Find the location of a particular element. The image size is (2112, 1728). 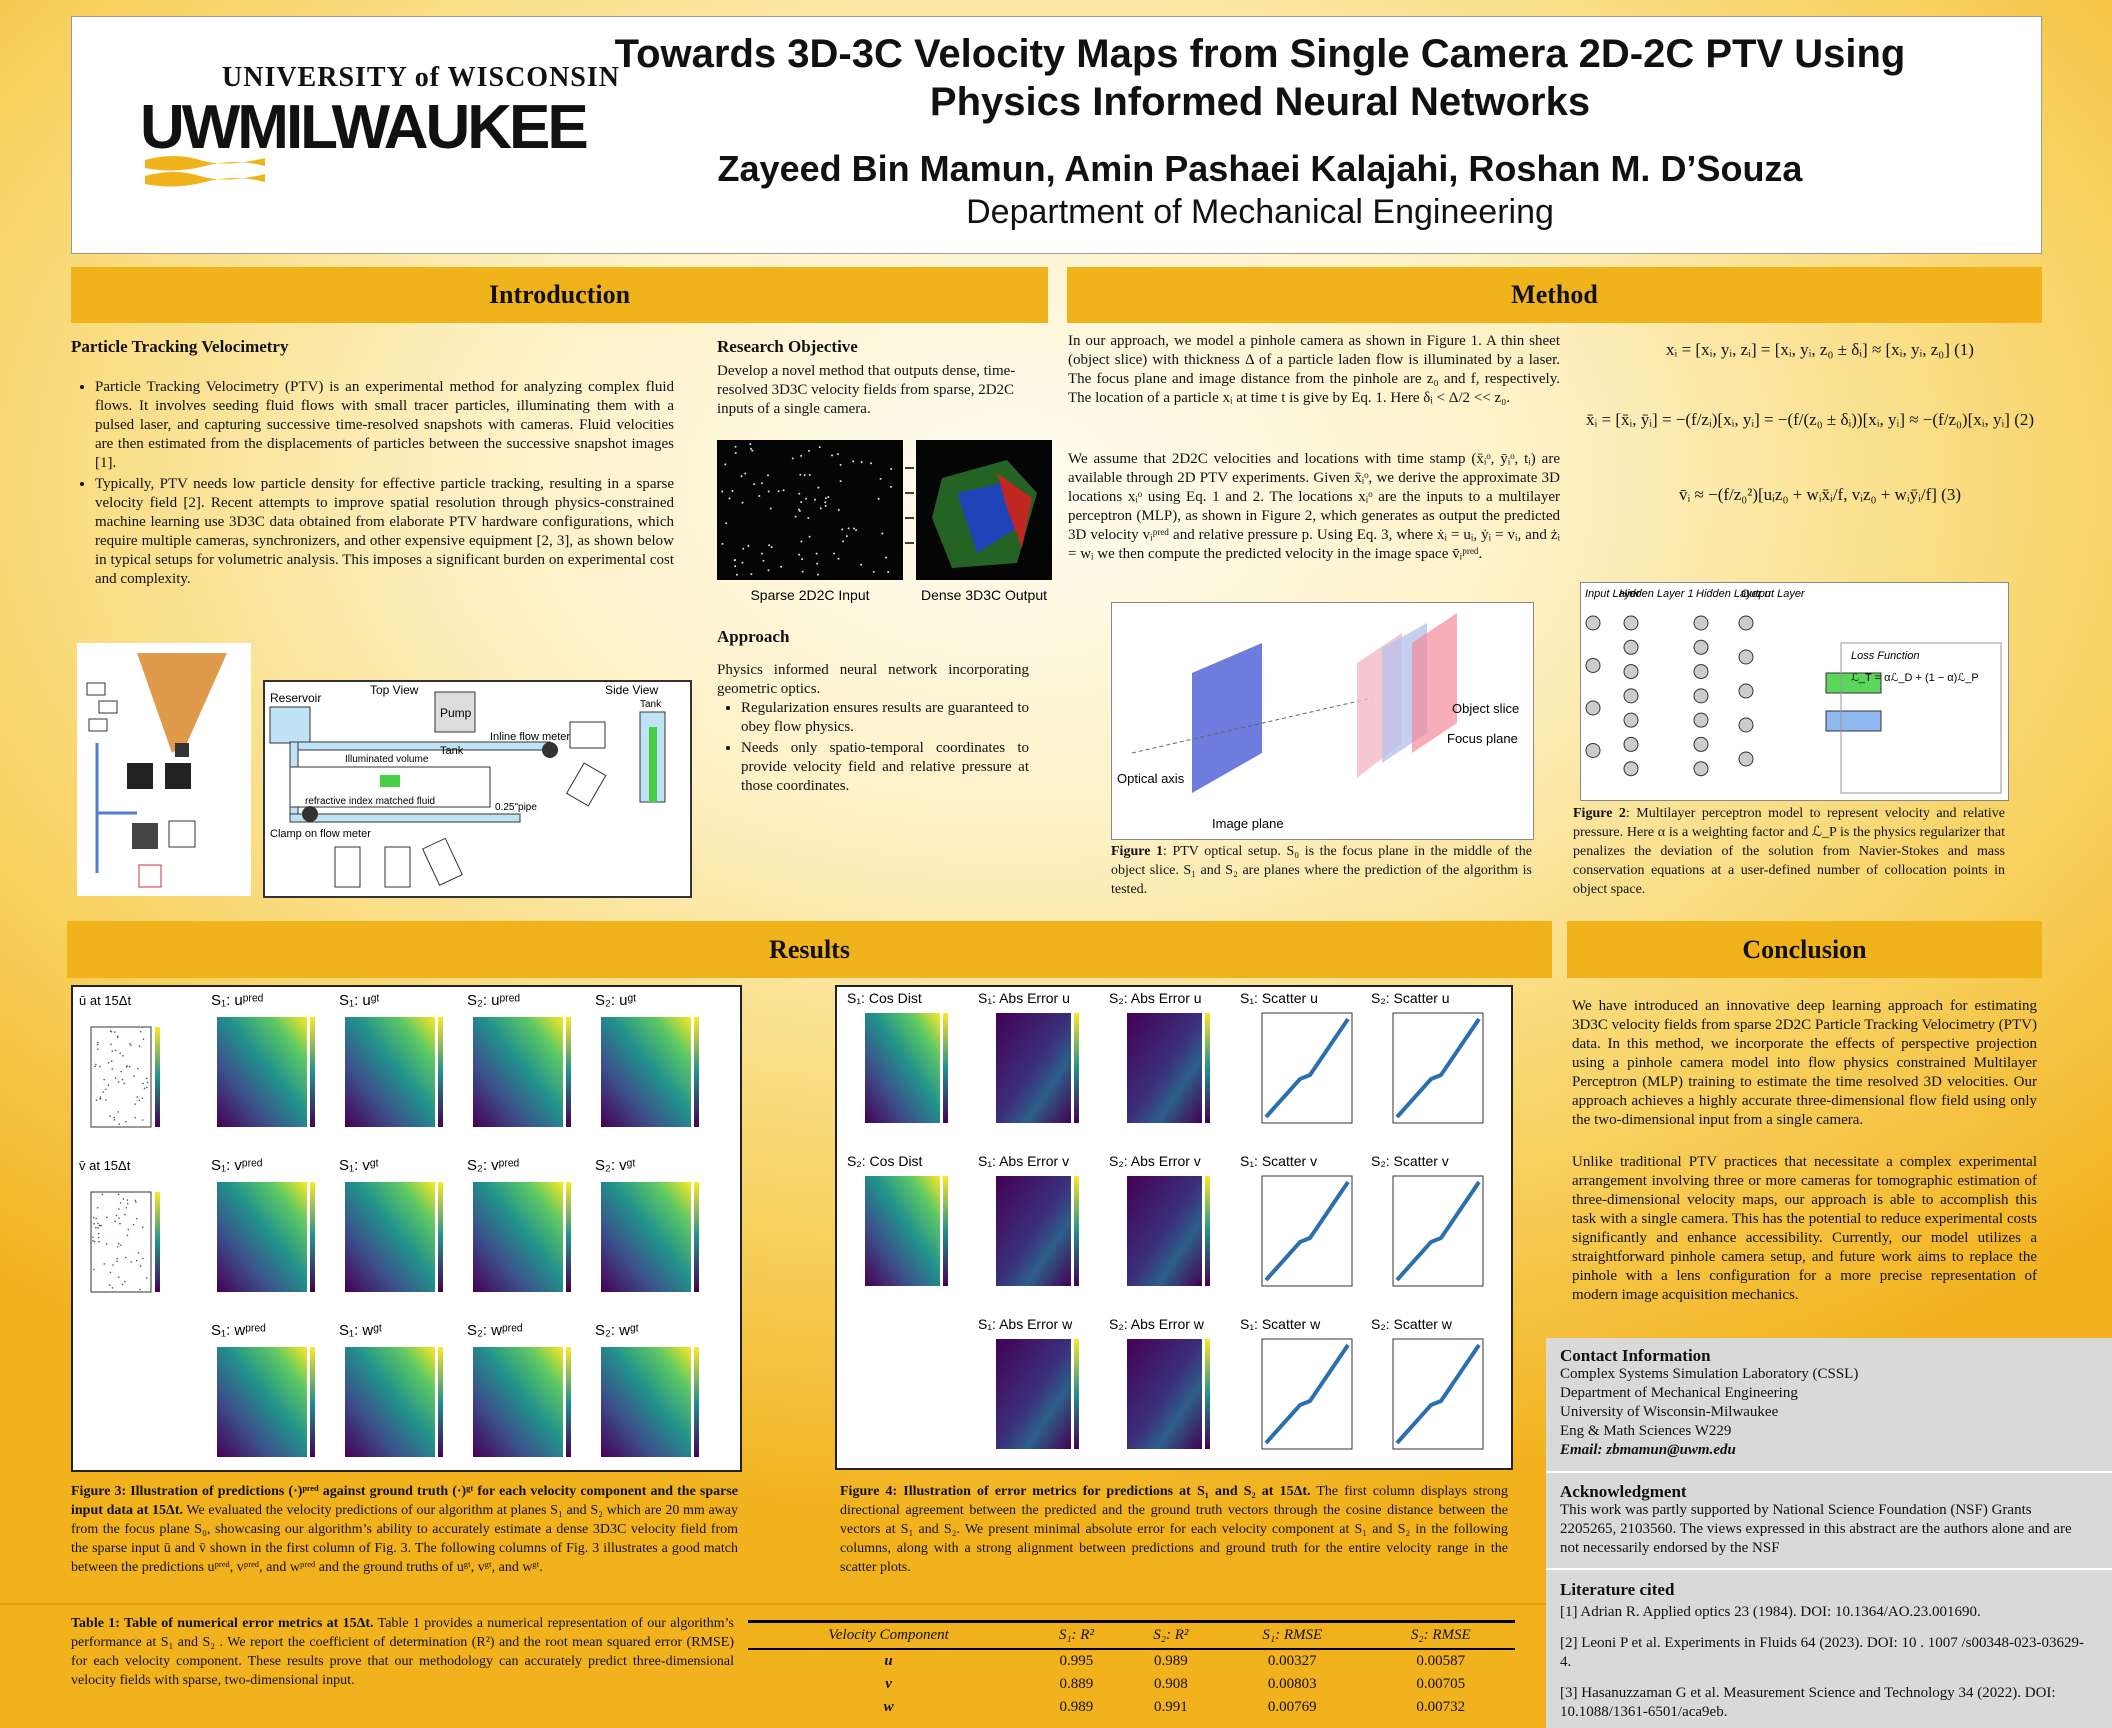

plot-title: S₁: Abs Error v is located at coordinates (1023, 1161).